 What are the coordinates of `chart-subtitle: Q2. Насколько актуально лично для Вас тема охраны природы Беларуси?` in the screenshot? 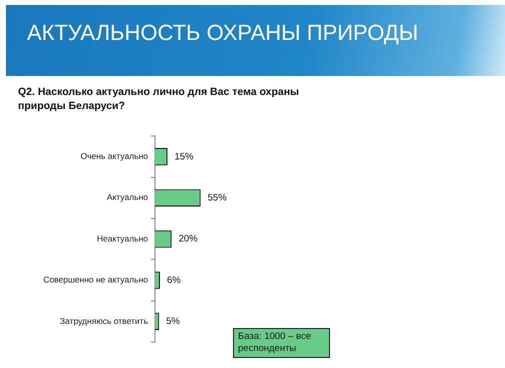 It's located at (159, 99).